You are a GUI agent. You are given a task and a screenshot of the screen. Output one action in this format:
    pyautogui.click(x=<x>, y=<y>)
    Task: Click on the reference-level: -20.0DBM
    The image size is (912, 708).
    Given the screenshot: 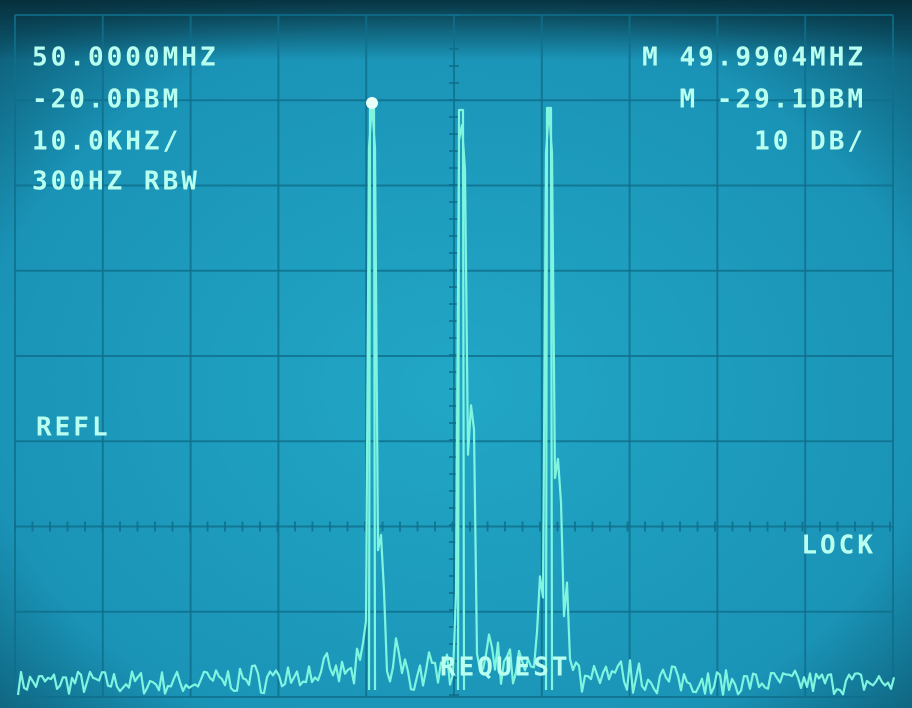 What is the action you would take?
    pyautogui.click(x=106, y=100)
    